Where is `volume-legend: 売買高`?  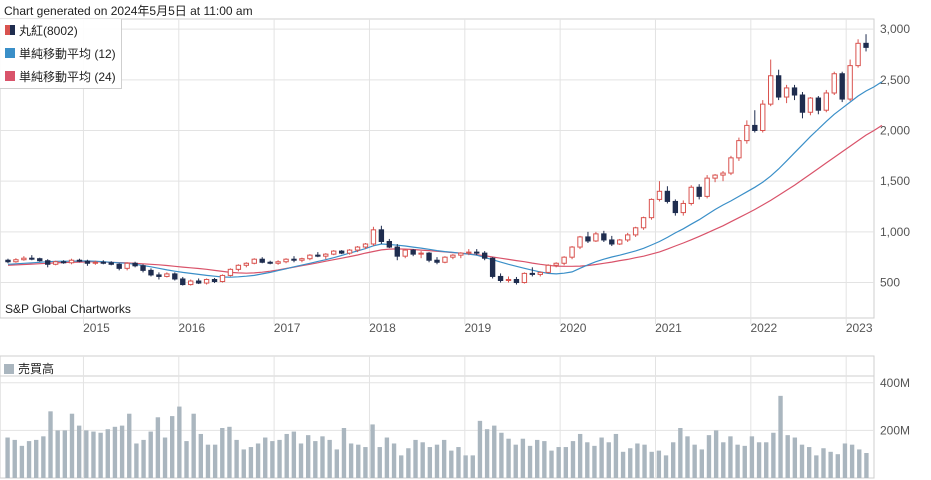
volume-legend: 売買高 is located at coordinates (29, 368).